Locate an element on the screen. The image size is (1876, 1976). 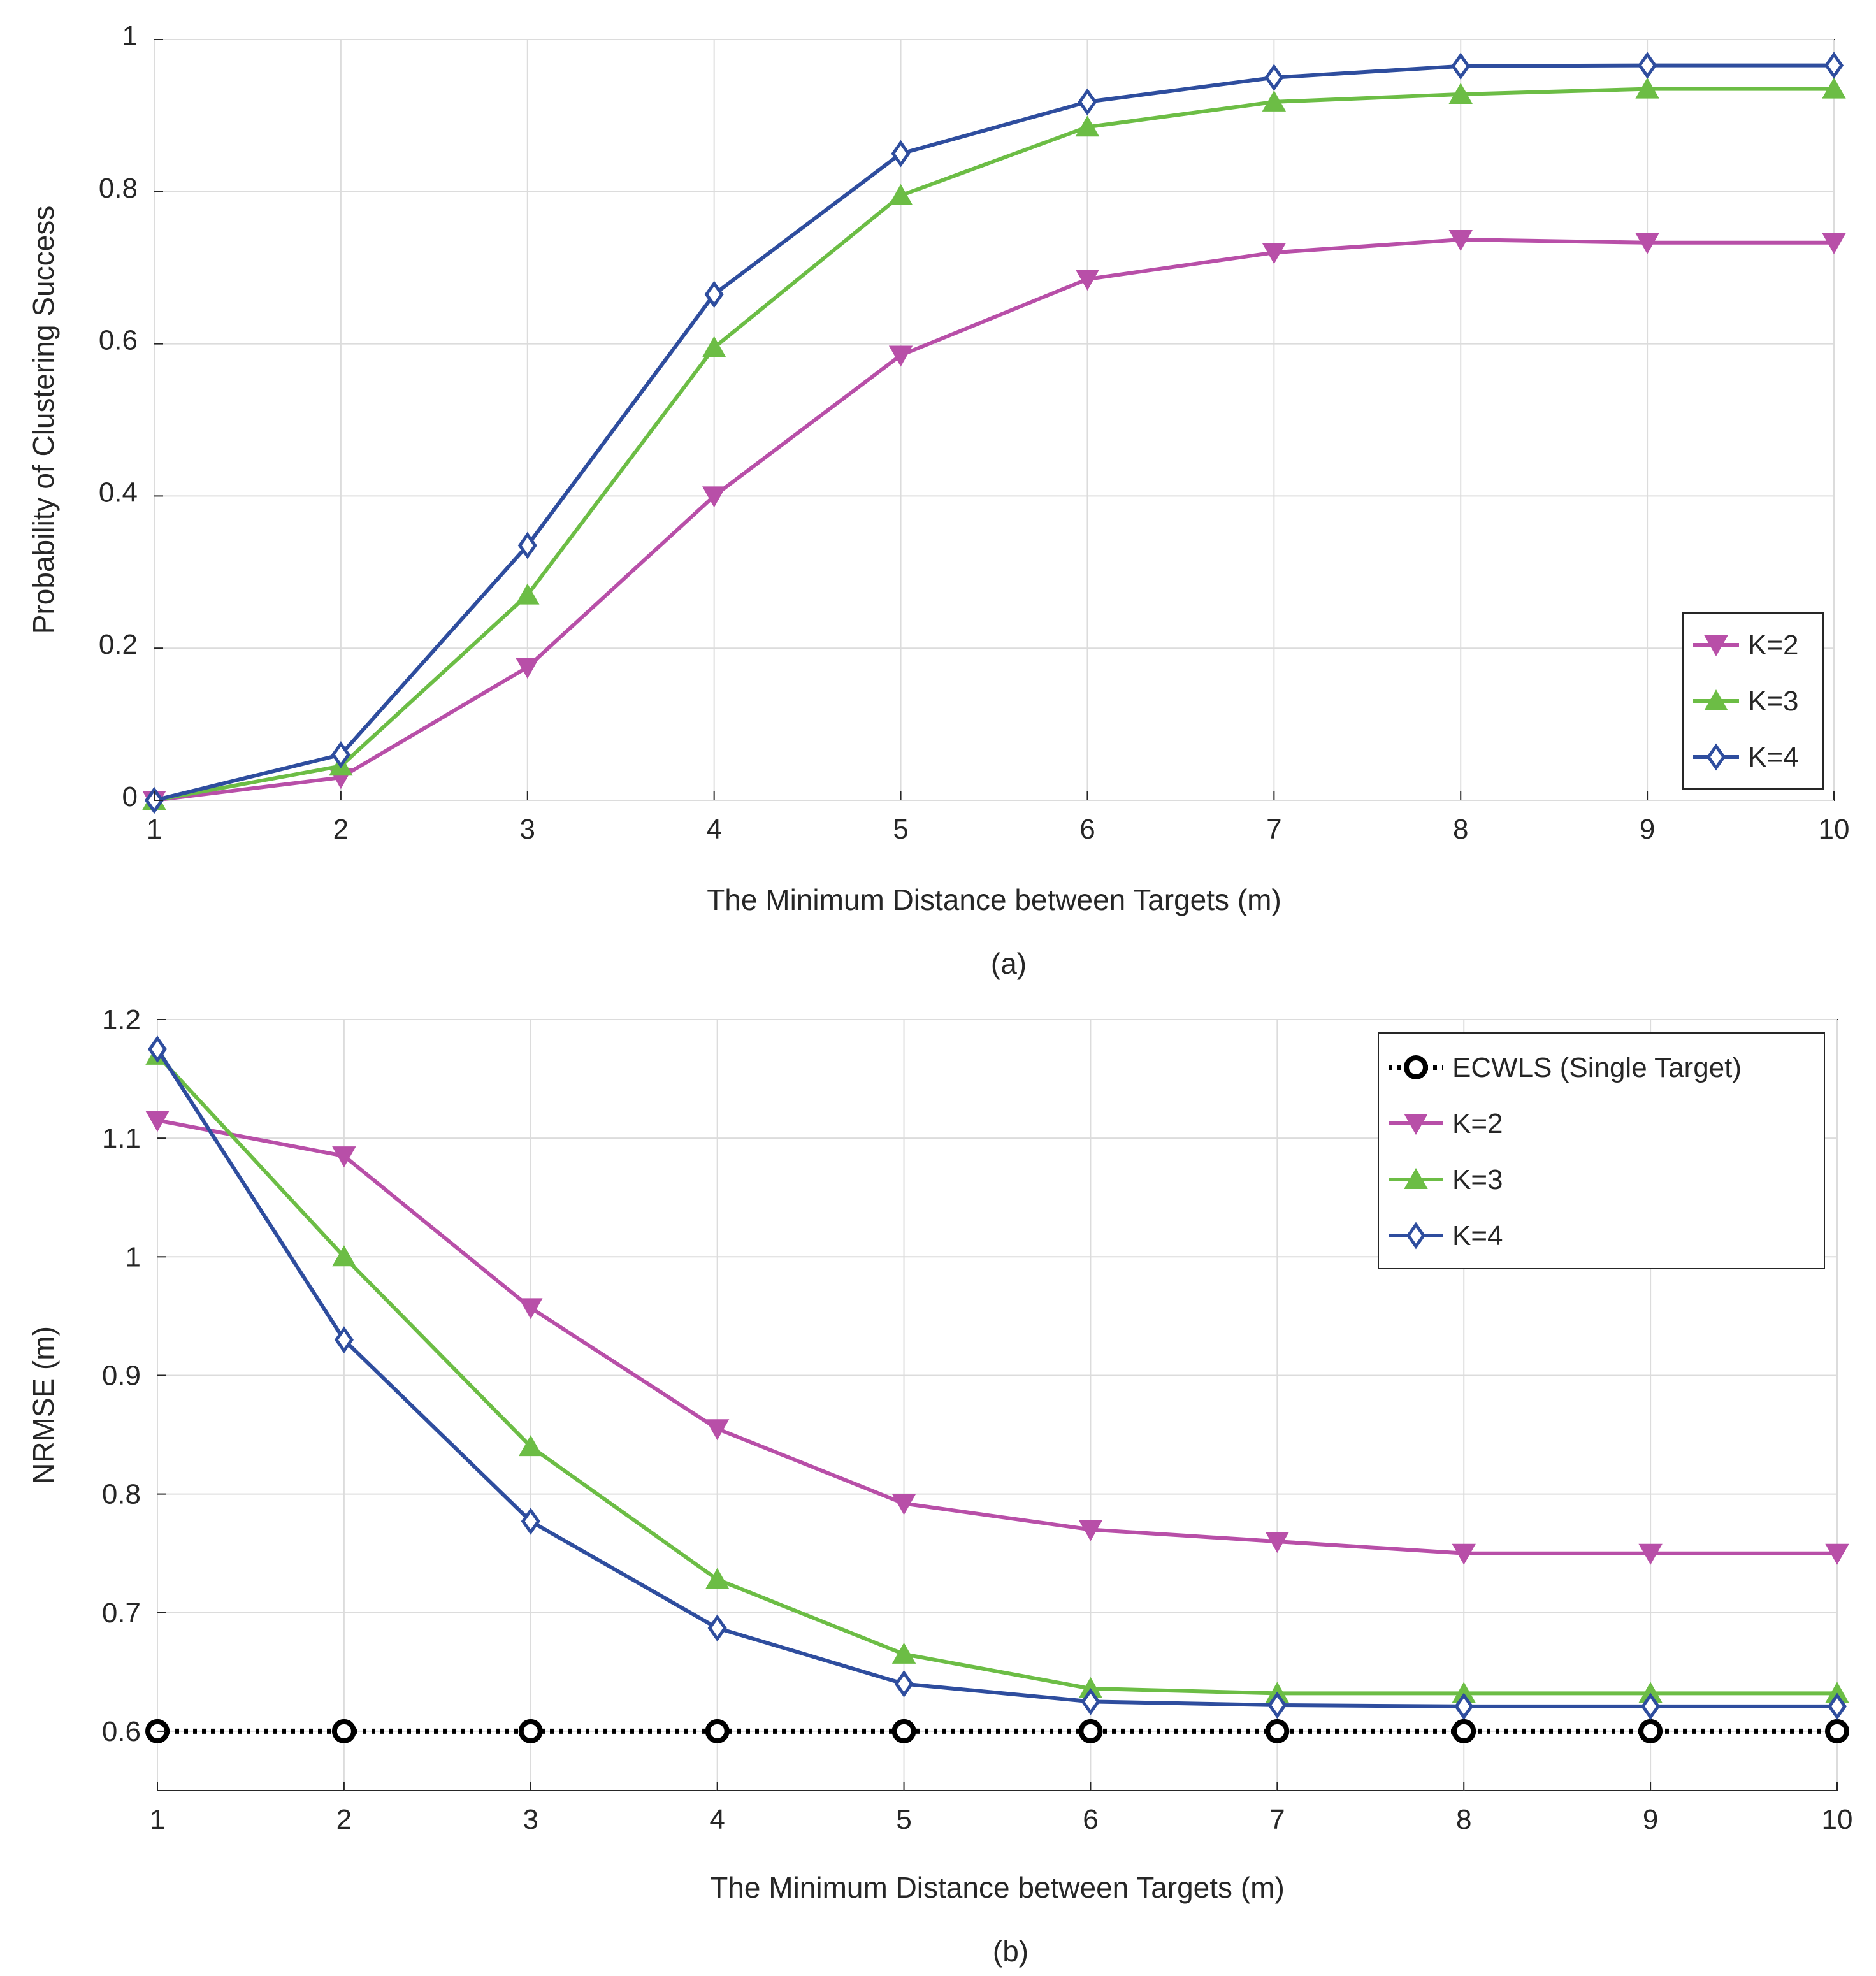
legend-b: ECWLS (Single Target) K=2 K=3 K=4 is located at coordinates (1601, 1150).